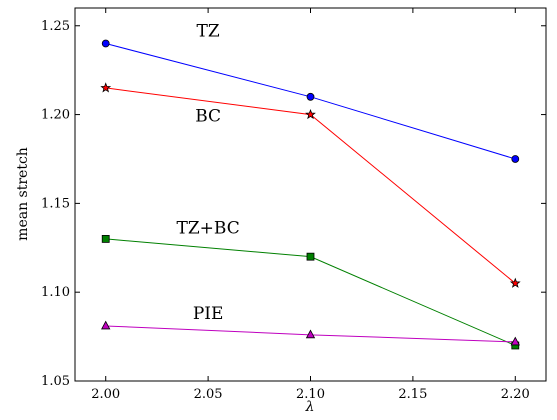 The height and width of the screenshot is (420, 557). I want to click on series-annotations: TZ BC TZ+BC PIE, so click(207, 172).